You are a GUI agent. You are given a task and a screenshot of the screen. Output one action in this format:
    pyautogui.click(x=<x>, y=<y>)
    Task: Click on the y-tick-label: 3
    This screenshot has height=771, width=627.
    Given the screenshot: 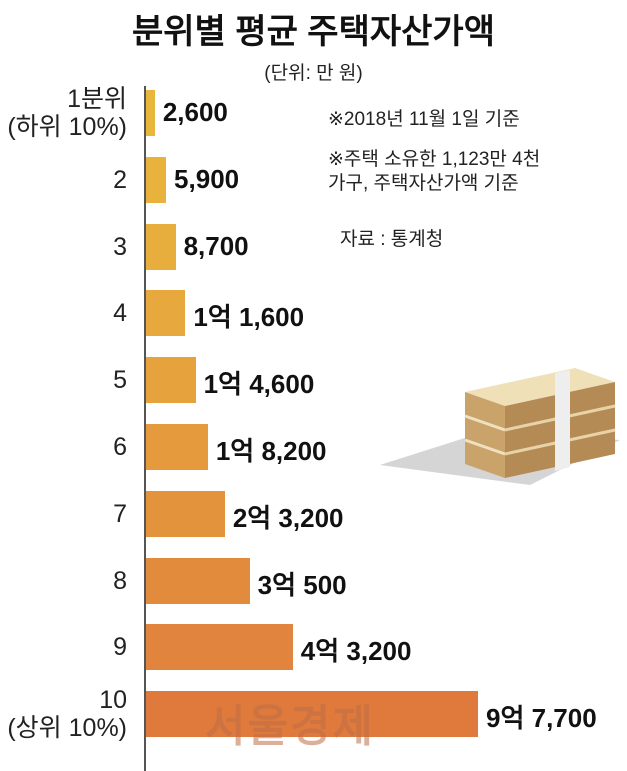 What is the action you would take?
    pyautogui.click(x=120, y=246)
    